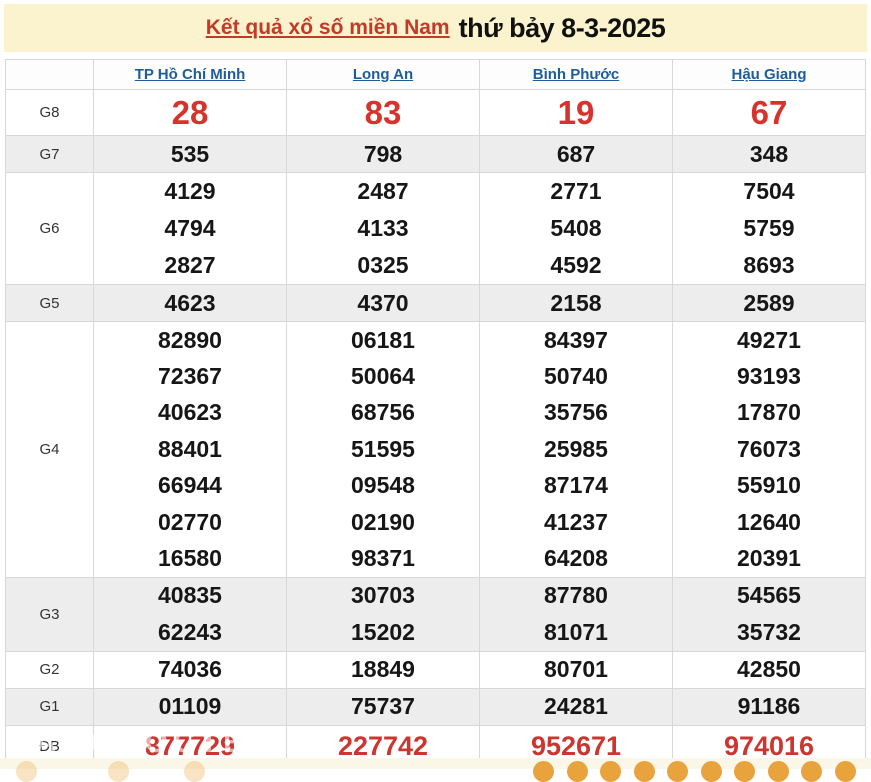  Describe the element at coordinates (383, 745) in the screenshot. I see `prize-number: 227742` at that location.